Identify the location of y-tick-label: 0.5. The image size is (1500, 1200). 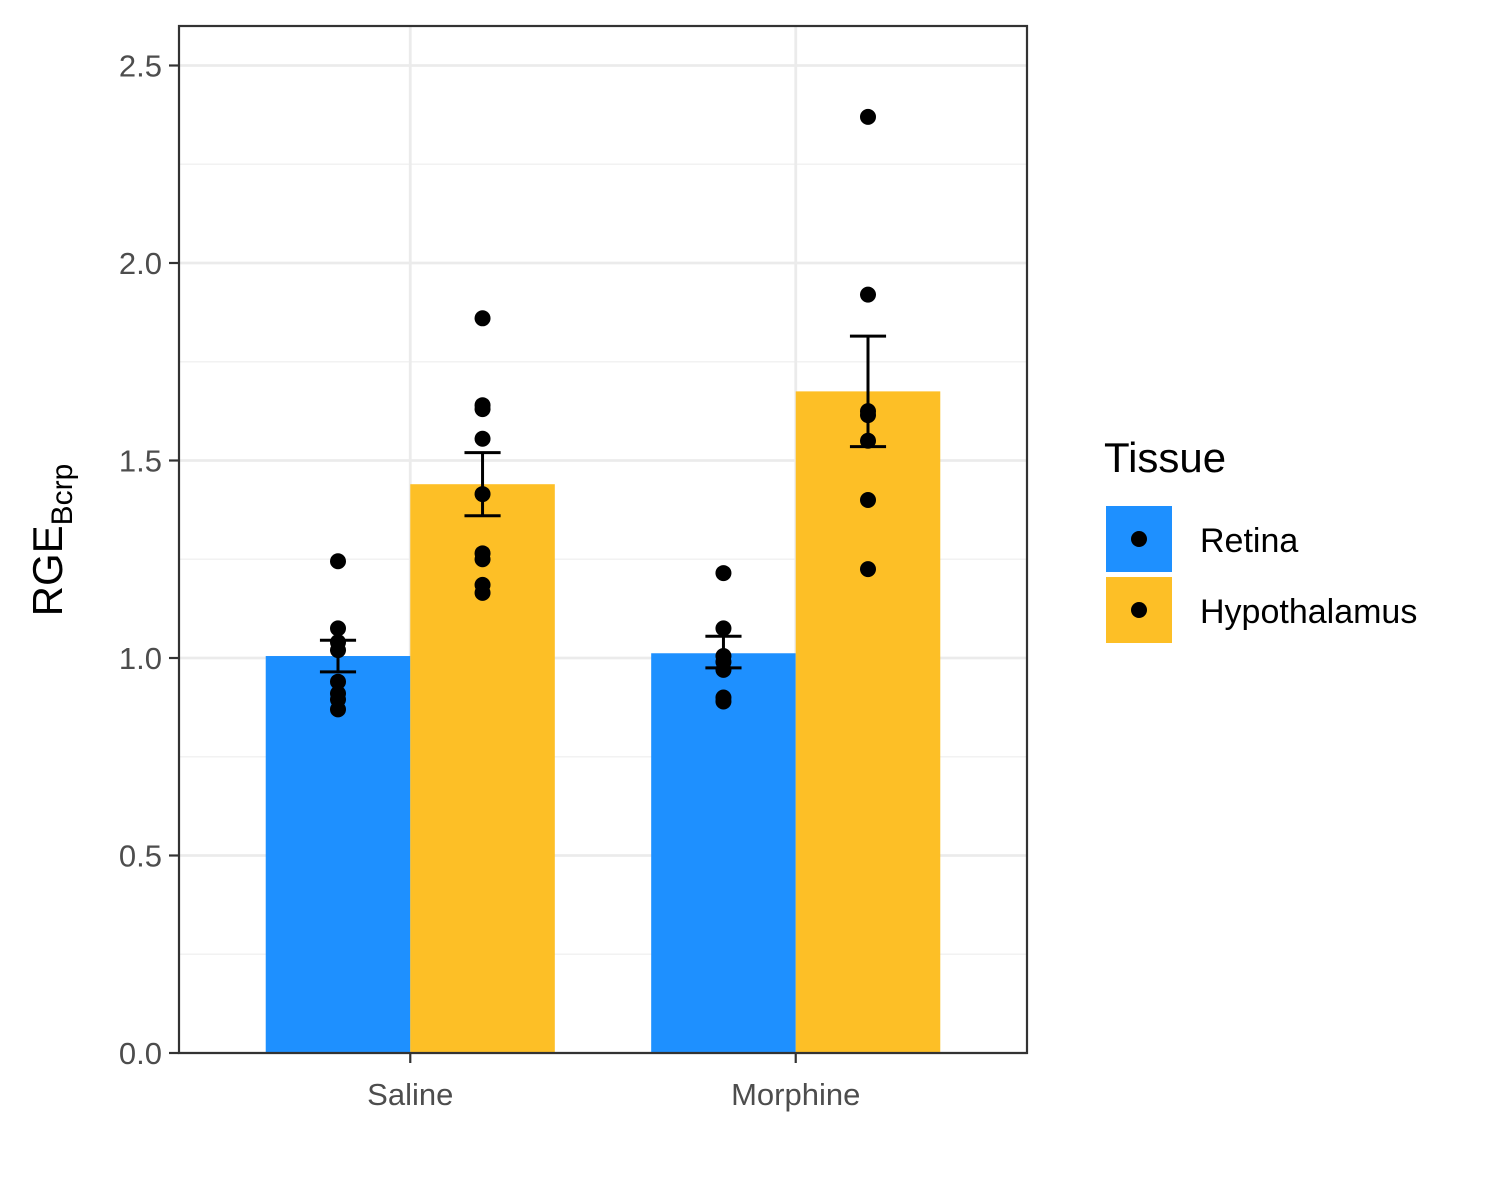
(140, 856).